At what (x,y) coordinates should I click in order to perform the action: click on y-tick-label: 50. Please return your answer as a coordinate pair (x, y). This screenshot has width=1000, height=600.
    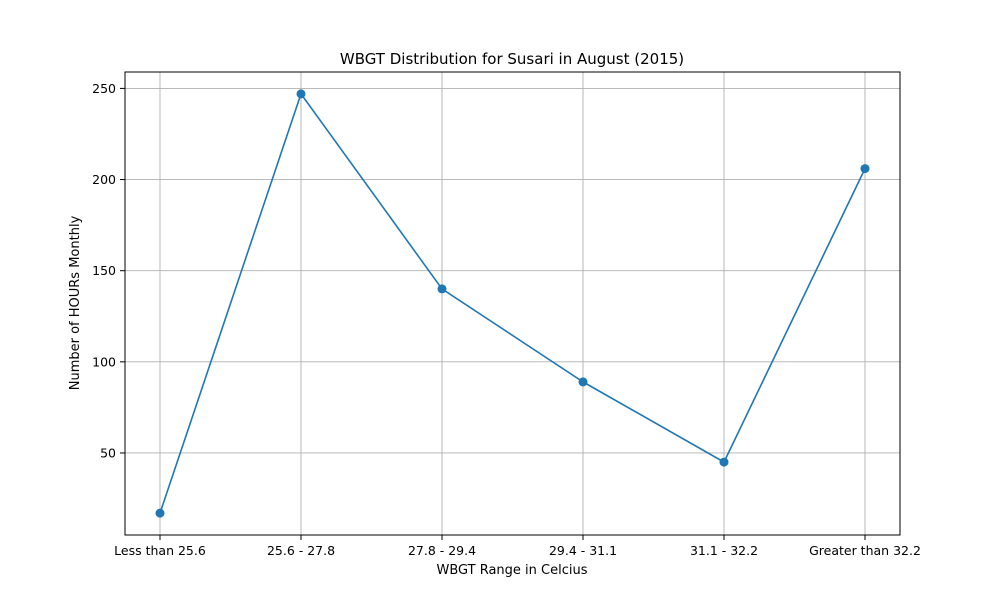
    Looking at the image, I should click on (108, 452).